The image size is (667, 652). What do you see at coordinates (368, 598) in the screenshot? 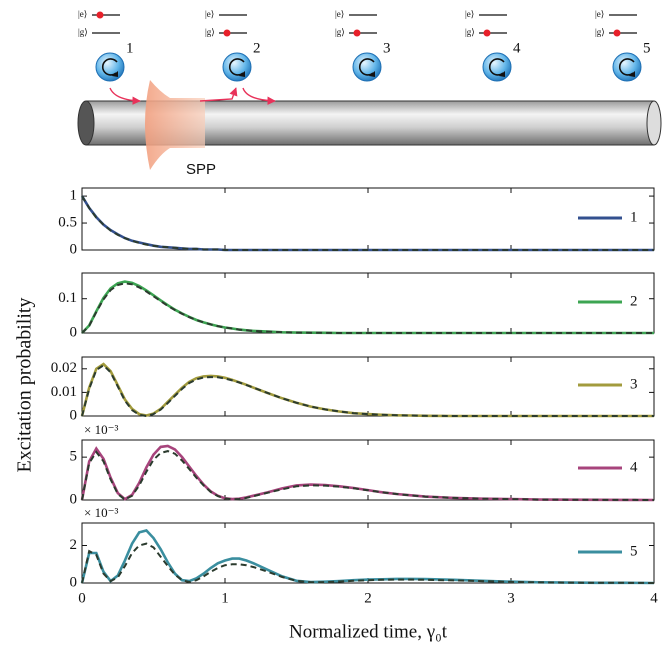
I see `x-tick-label: 2` at bounding box center [368, 598].